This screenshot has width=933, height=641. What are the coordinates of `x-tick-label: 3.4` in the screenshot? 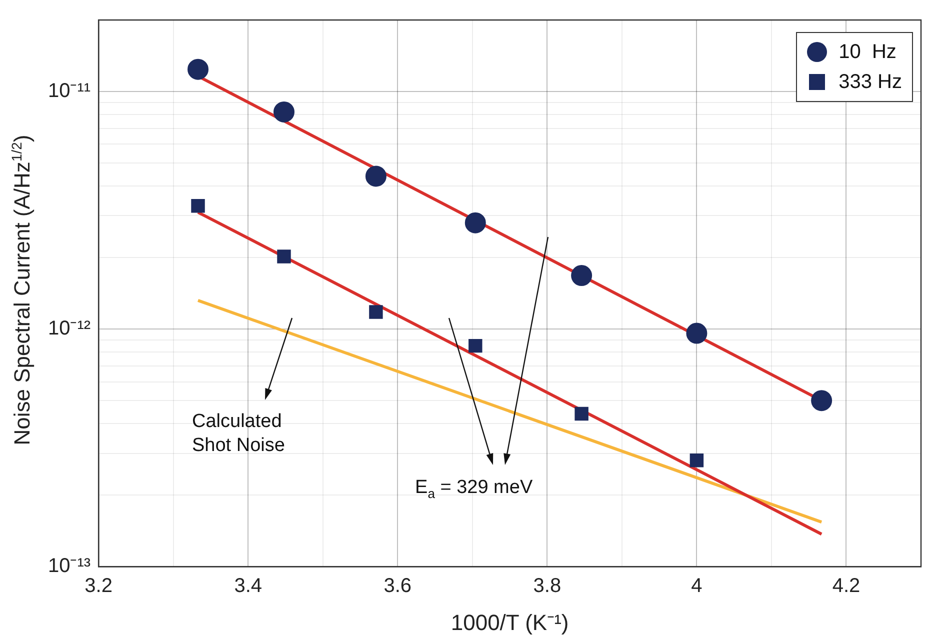 It's located at (248, 586).